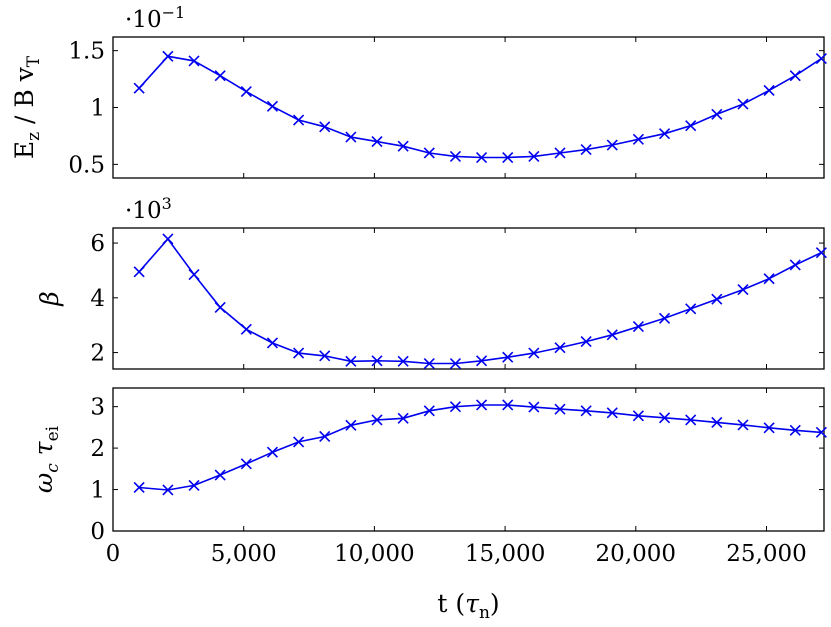 Image resolution: width=831 pixels, height=627 pixels. Describe the element at coordinates (49, 298) in the screenshot. I see `y-axis-label: β` at that location.